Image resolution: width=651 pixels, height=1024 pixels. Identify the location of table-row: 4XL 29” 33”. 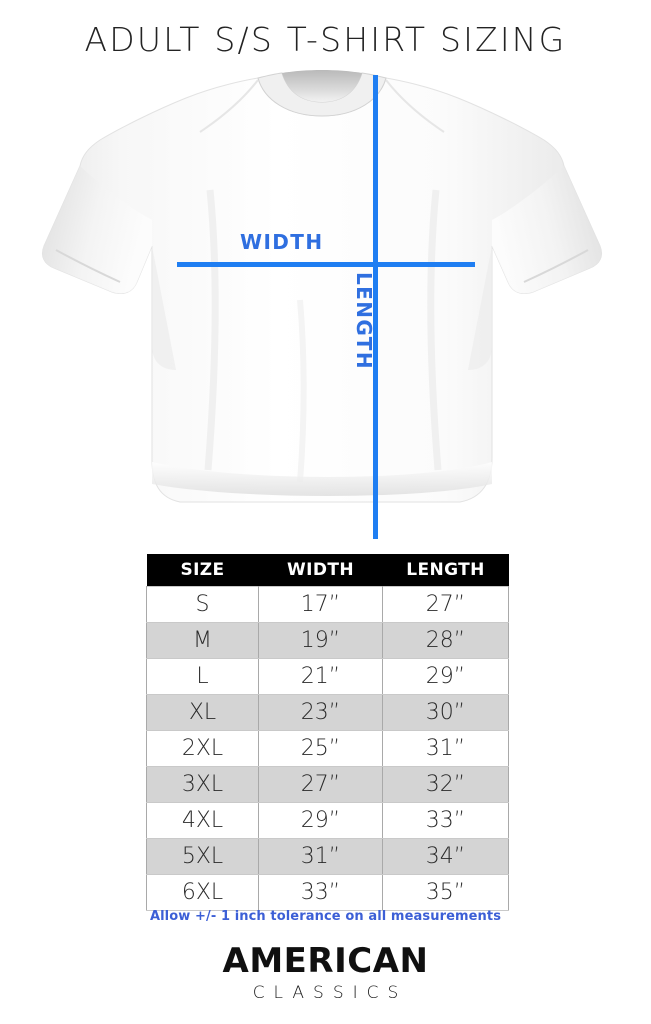
(327, 820).